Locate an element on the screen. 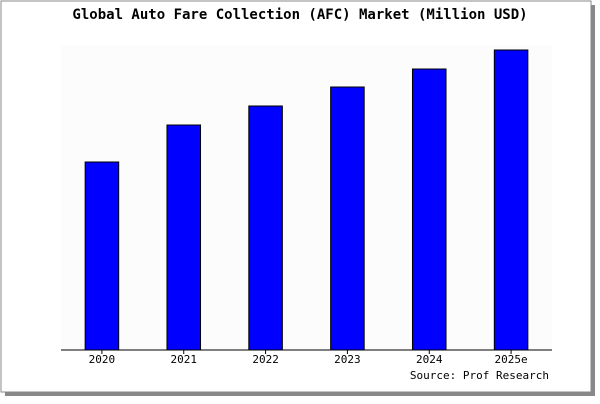 The height and width of the screenshot is (404, 600). x-tick-label: 2020 is located at coordinates (102, 359).